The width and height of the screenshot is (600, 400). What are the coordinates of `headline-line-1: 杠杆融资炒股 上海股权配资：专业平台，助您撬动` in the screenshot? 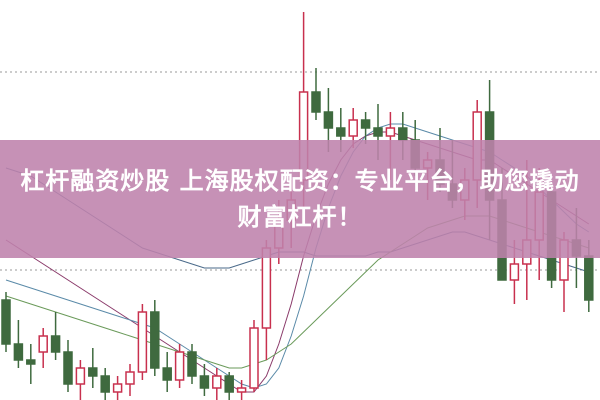 It's located at (300, 181).